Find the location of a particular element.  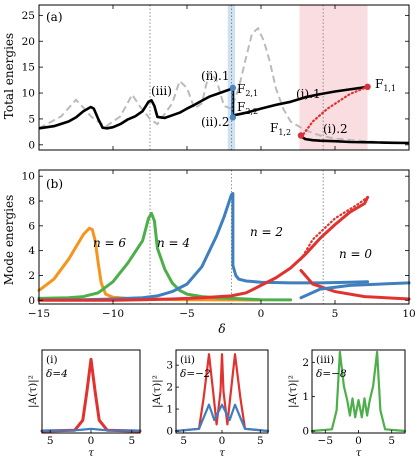

x-tick-label: 10 is located at coordinates (408, 314).